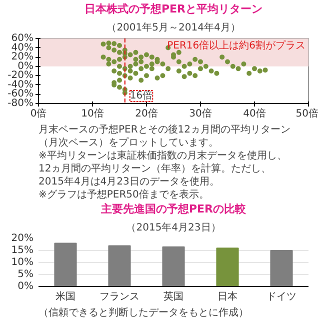  I want to click on y-tick-label: 60%, so click(22, 38).